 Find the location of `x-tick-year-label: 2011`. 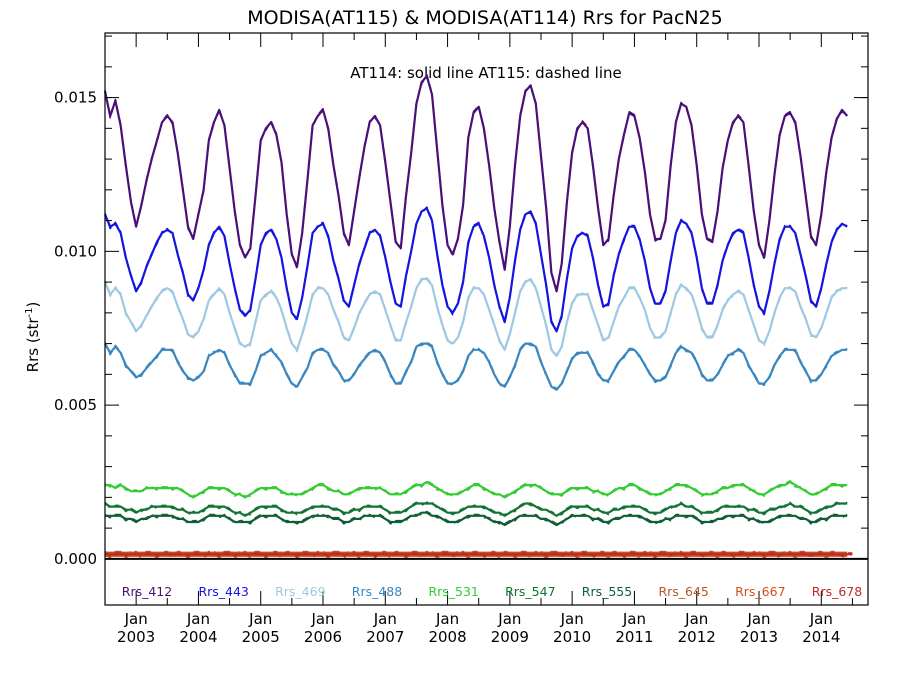

x-tick-year-label: 2011 is located at coordinates (634, 637).